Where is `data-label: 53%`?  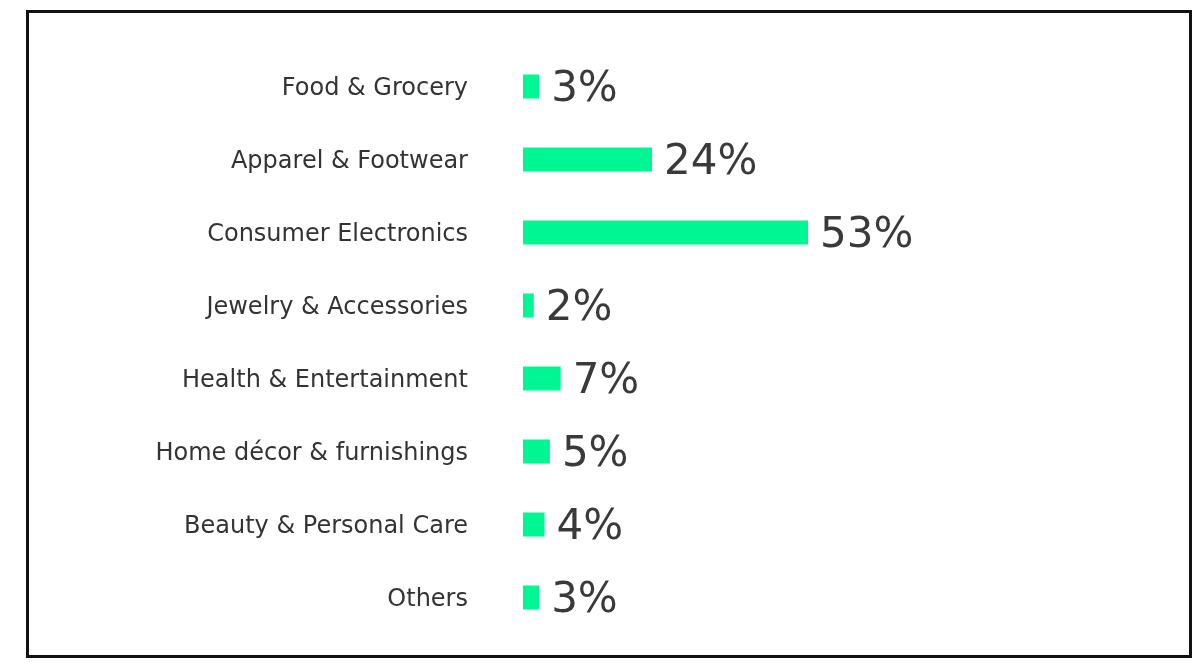
data-label: 53% is located at coordinates (867, 232).